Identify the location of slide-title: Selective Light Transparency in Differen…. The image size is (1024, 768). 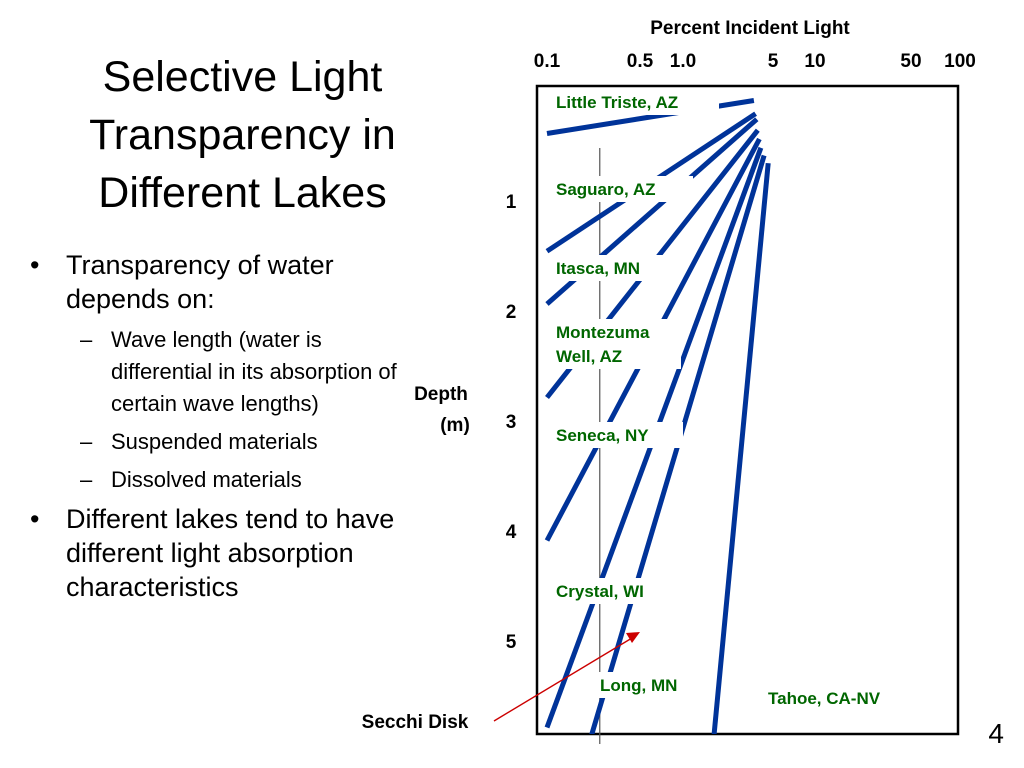
(242, 135).